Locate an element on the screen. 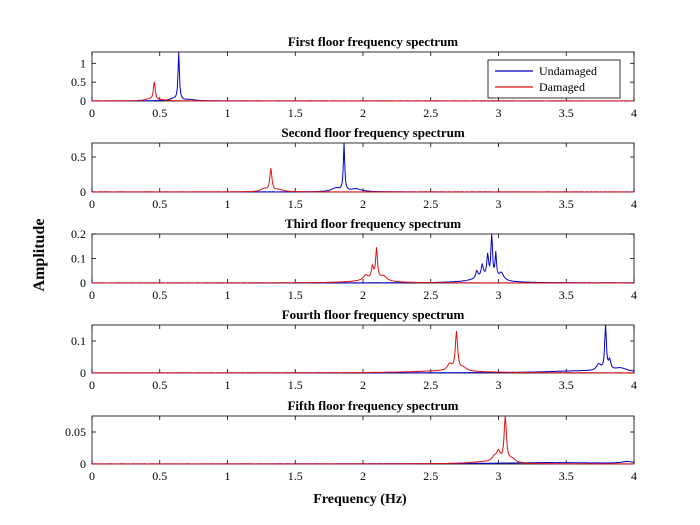  first-x-tick-label: 0.5 is located at coordinates (159, 113).